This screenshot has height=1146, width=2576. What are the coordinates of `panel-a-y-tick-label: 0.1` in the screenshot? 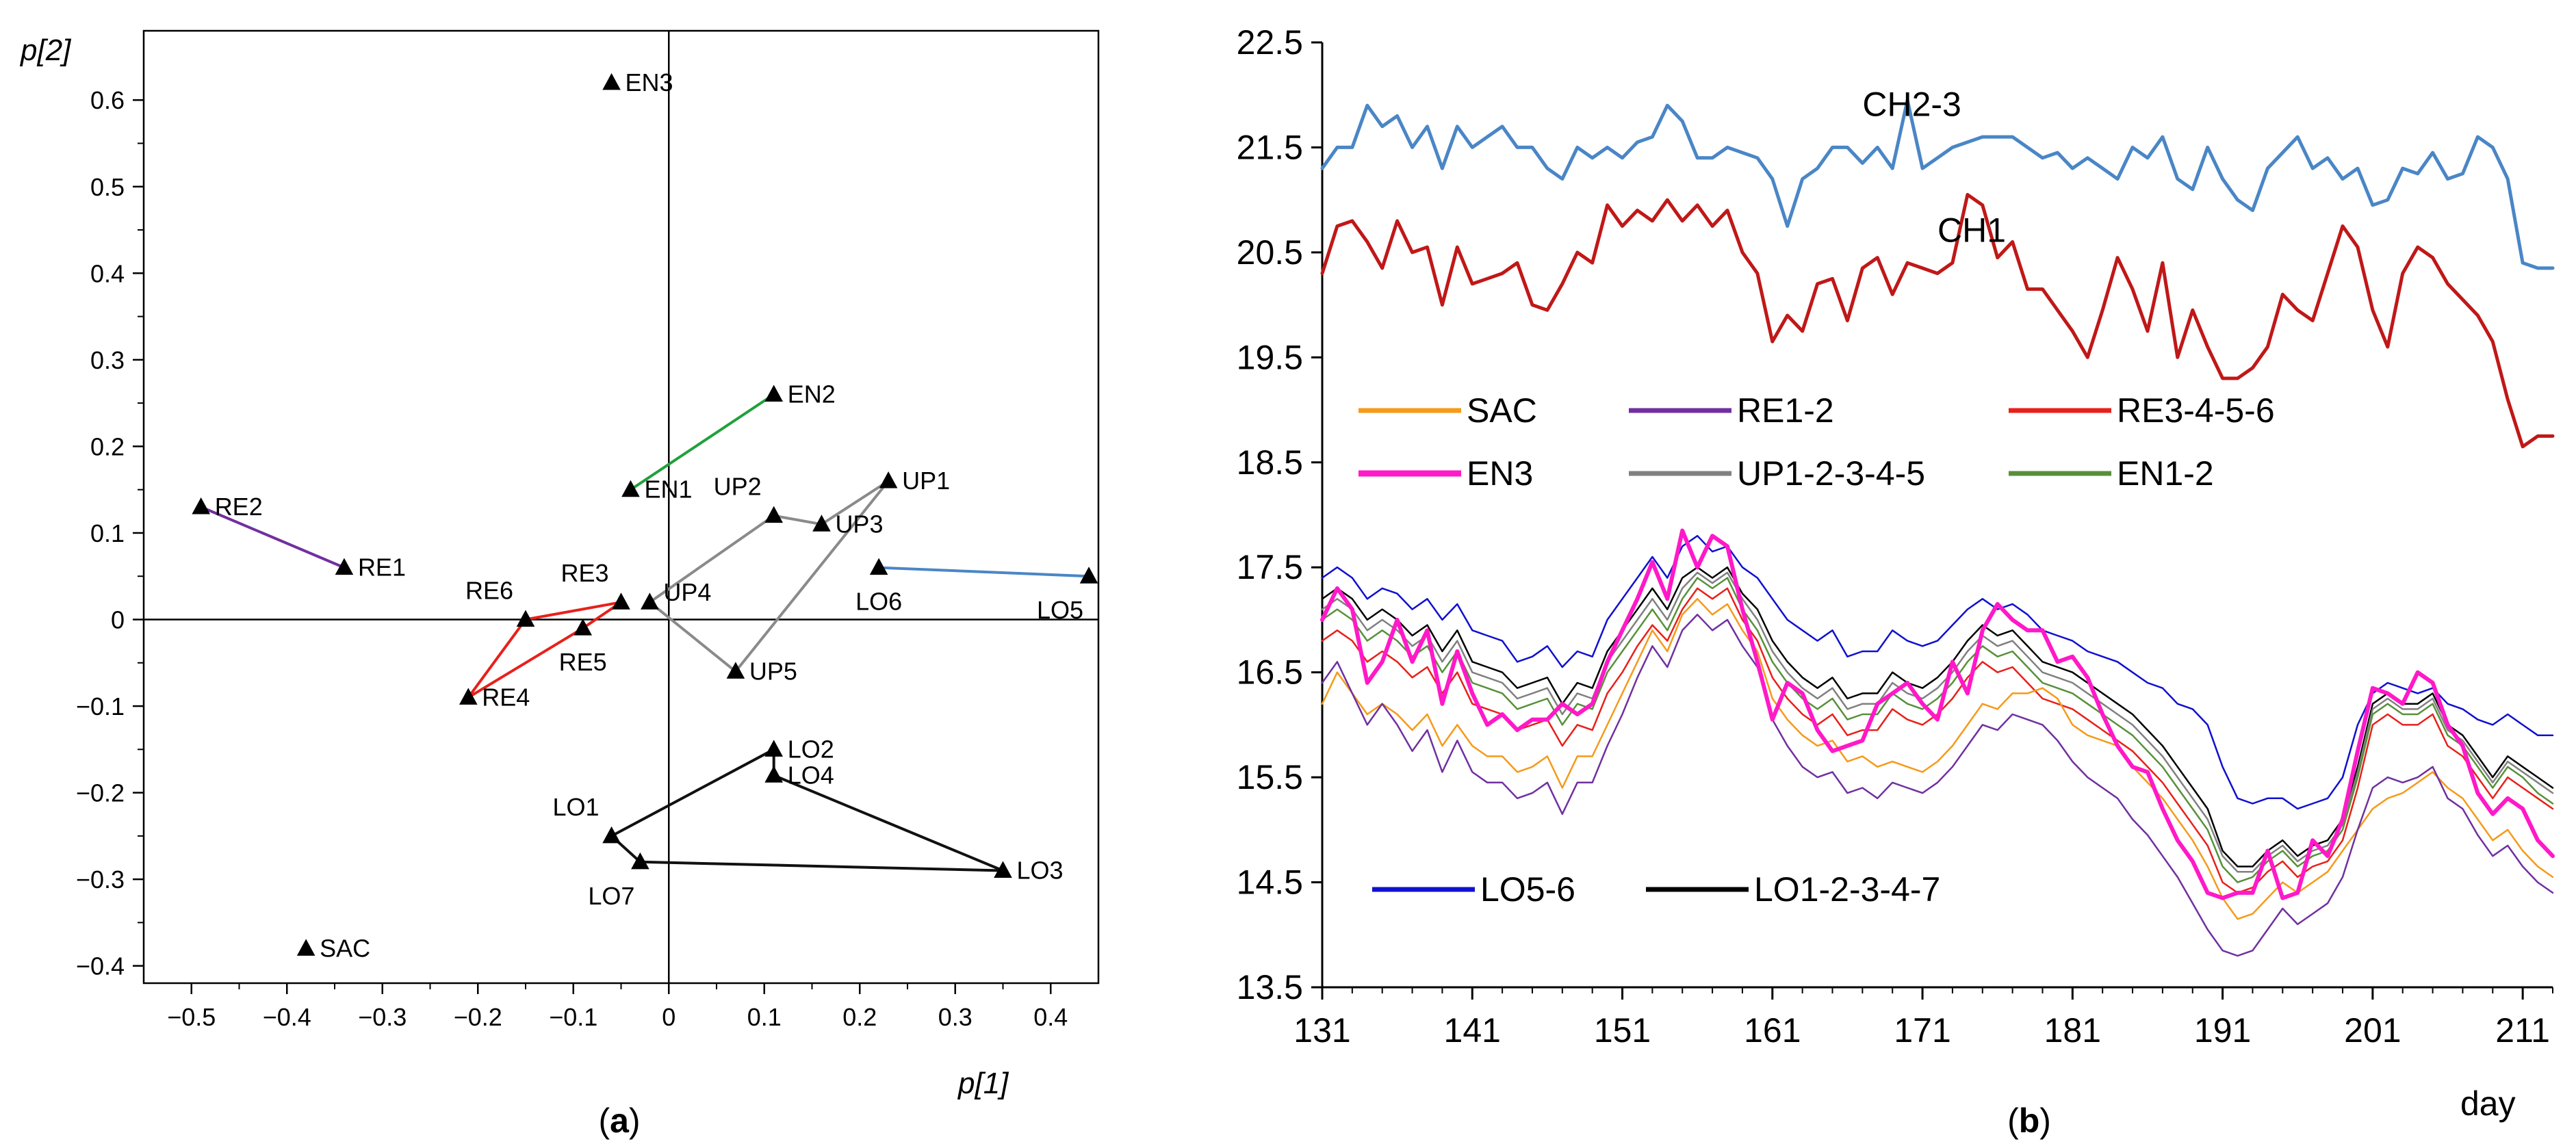 It's located at (107, 533).